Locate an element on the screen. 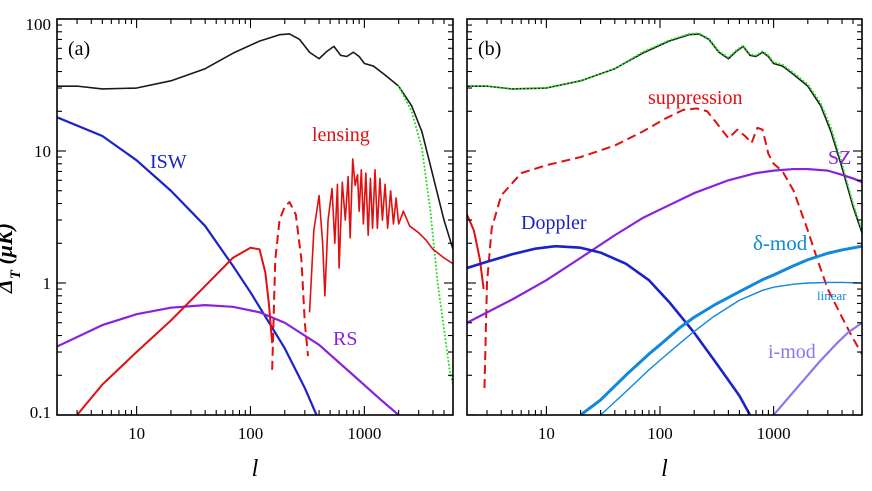 The image size is (872, 491). panel-a-series-lensing-oscillating is located at coordinates (380, 235).